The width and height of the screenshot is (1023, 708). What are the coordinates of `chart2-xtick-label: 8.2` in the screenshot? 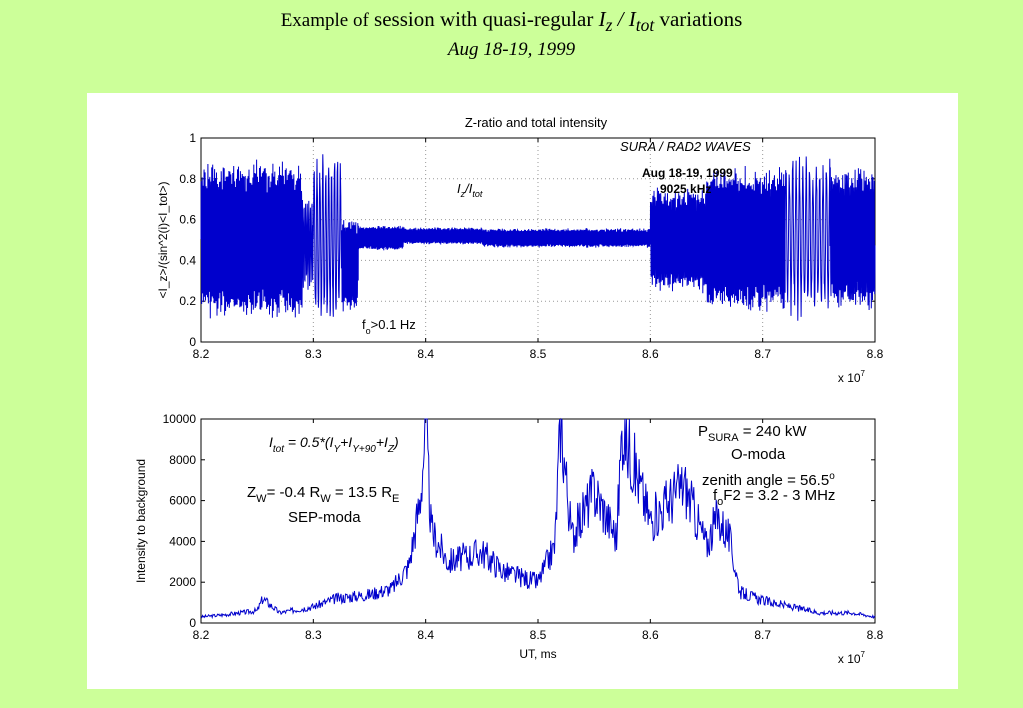 It's located at (201, 635).